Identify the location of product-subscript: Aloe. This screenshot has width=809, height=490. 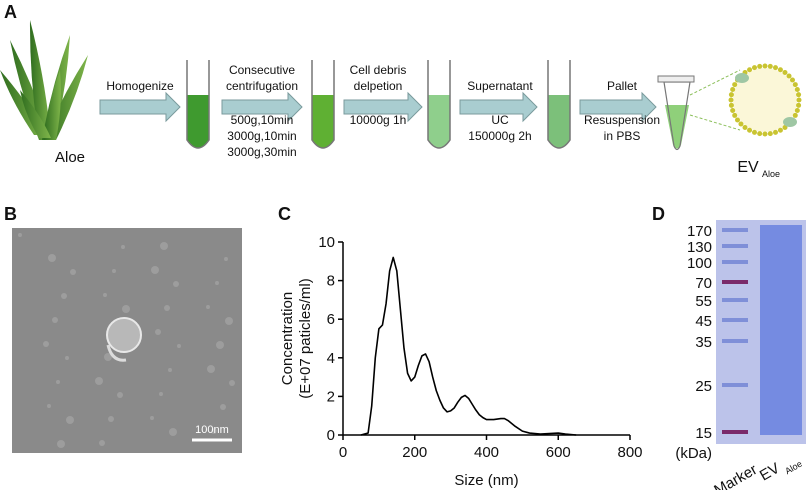
(771, 174).